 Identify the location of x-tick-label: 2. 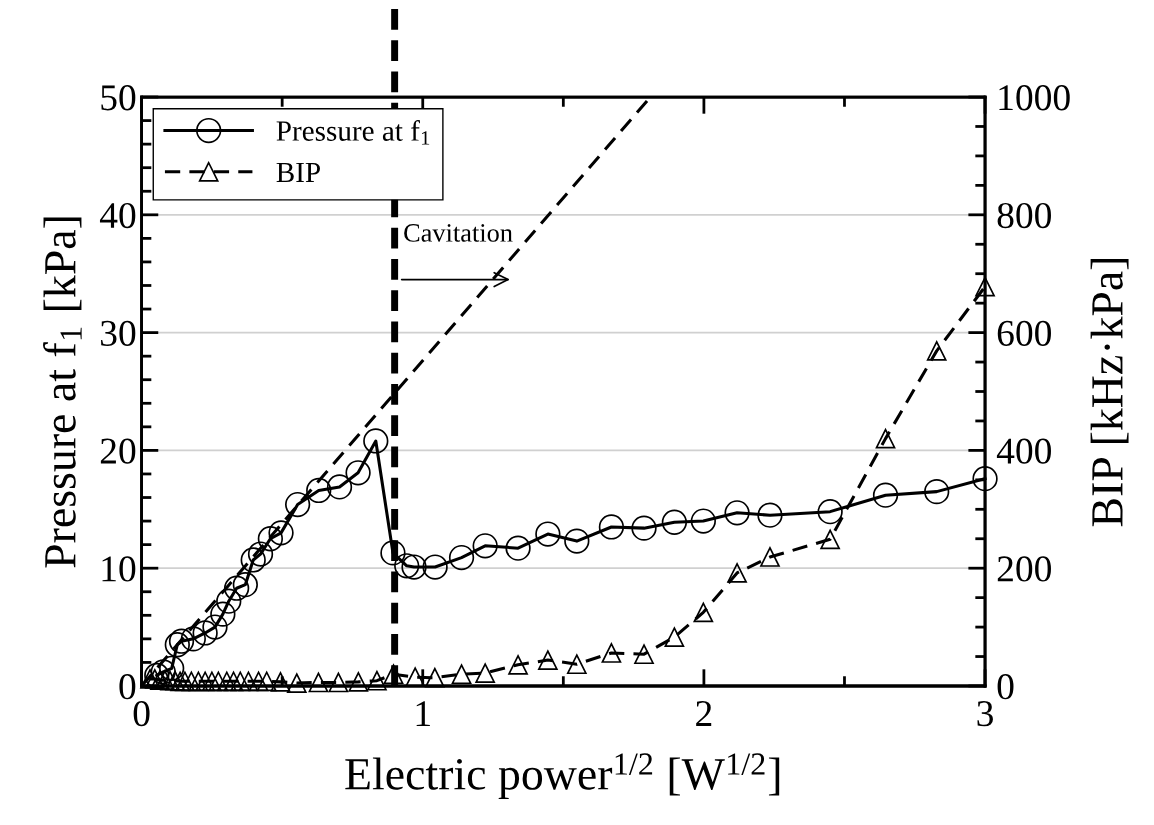
(704, 713).